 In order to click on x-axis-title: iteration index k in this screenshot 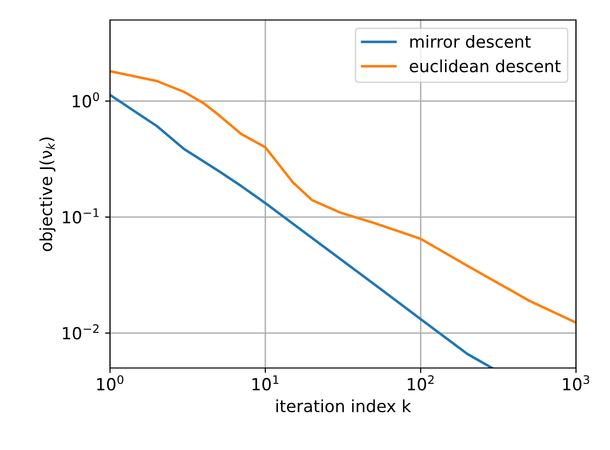, I will do `click(344, 405)`.